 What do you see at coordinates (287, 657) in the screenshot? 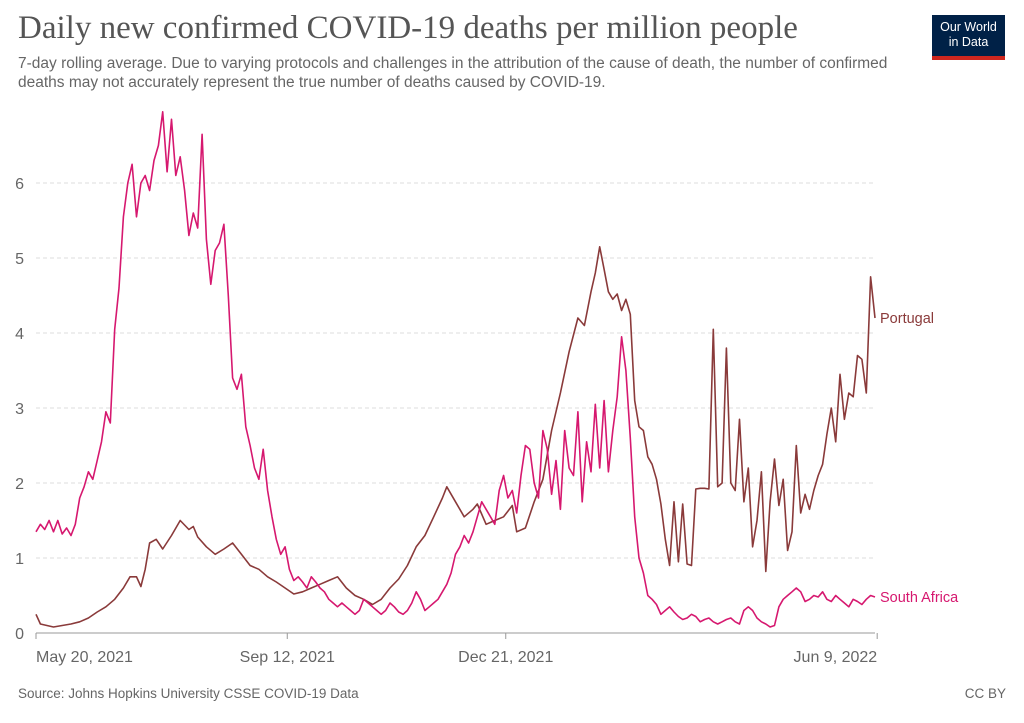
I see `x-tick-label-1: Sep 12, 2021` at bounding box center [287, 657].